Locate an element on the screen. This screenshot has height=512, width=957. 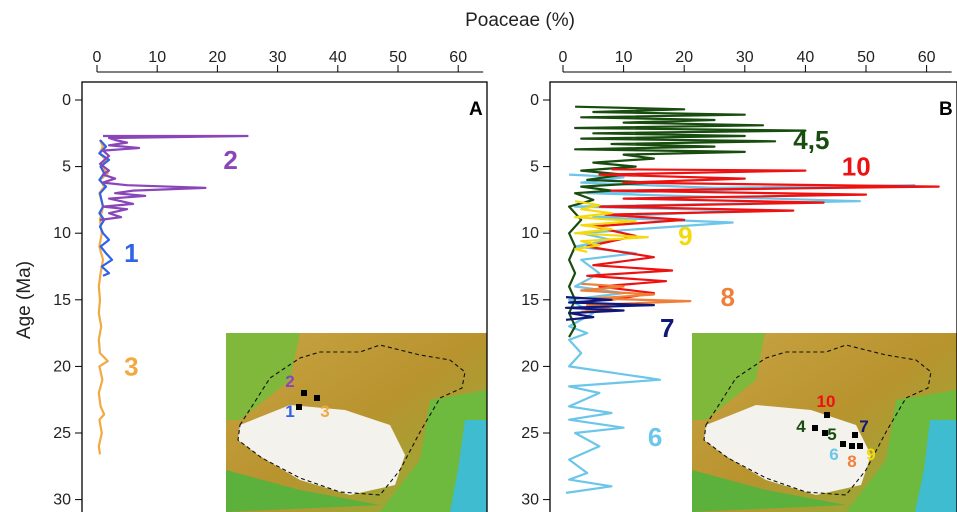
panel-a-series: 3 1 2 is located at coordinates (173, 295).